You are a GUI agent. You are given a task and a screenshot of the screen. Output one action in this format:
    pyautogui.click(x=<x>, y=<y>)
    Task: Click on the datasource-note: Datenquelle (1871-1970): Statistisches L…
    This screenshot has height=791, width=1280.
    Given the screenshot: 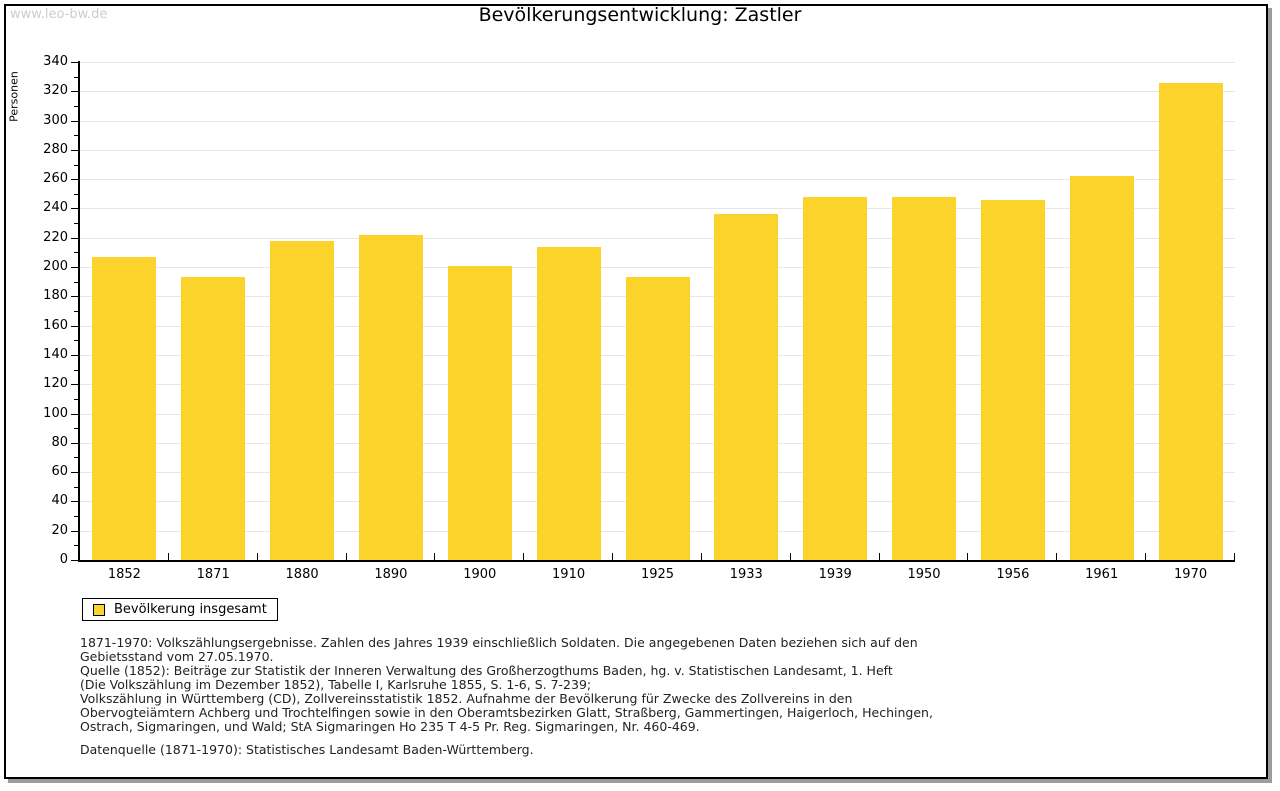 What is the action you would take?
    pyautogui.click(x=307, y=749)
    